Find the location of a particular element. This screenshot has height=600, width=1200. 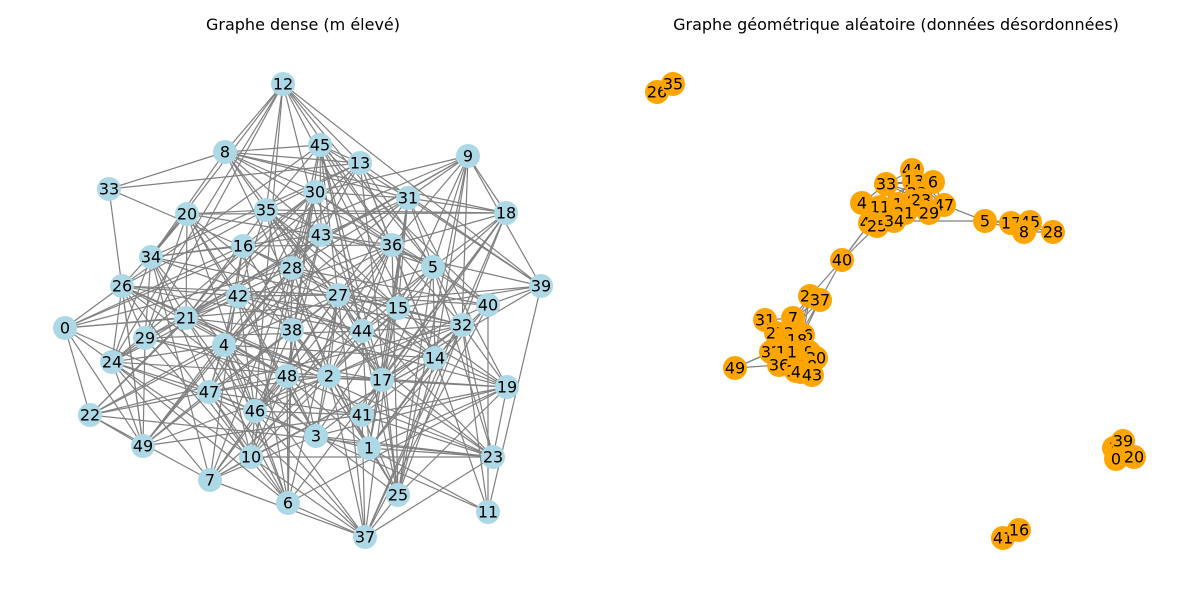

dense-graph-node-label: 23 is located at coordinates (493, 457).